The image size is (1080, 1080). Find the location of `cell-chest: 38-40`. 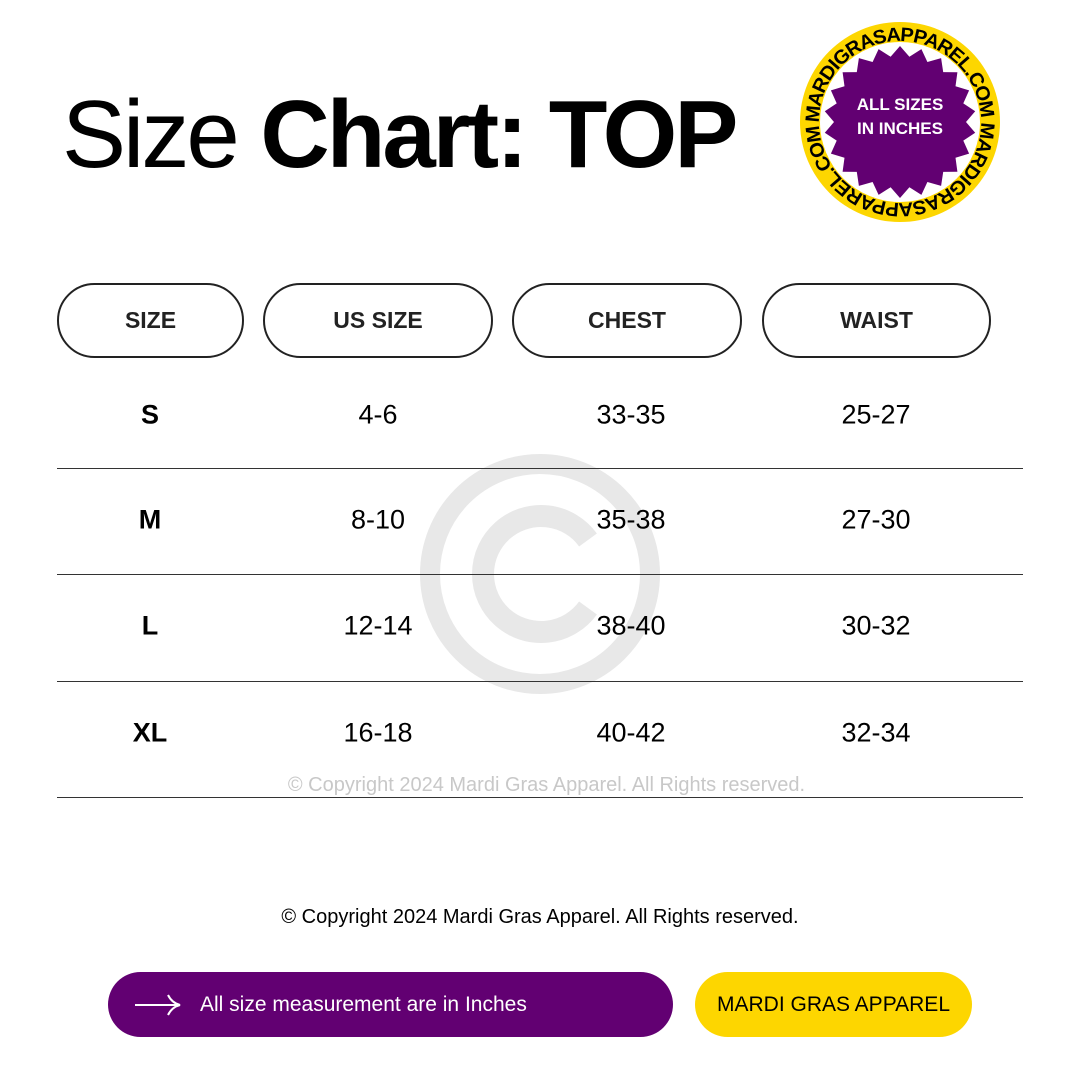

cell-chest: 38-40 is located at coordinates (631, 625).